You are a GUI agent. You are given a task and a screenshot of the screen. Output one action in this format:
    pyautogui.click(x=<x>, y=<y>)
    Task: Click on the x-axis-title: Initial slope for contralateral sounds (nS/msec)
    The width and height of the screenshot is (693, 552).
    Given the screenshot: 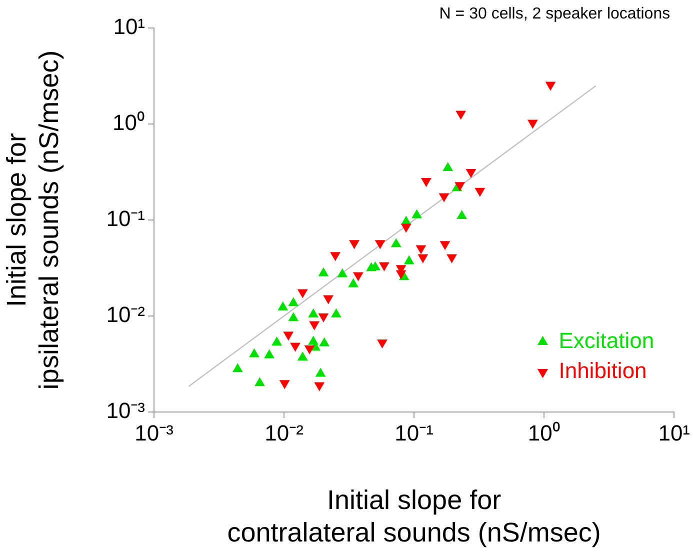 What is the action you would take?
    pyautogui.click(x=414, y=516)
    